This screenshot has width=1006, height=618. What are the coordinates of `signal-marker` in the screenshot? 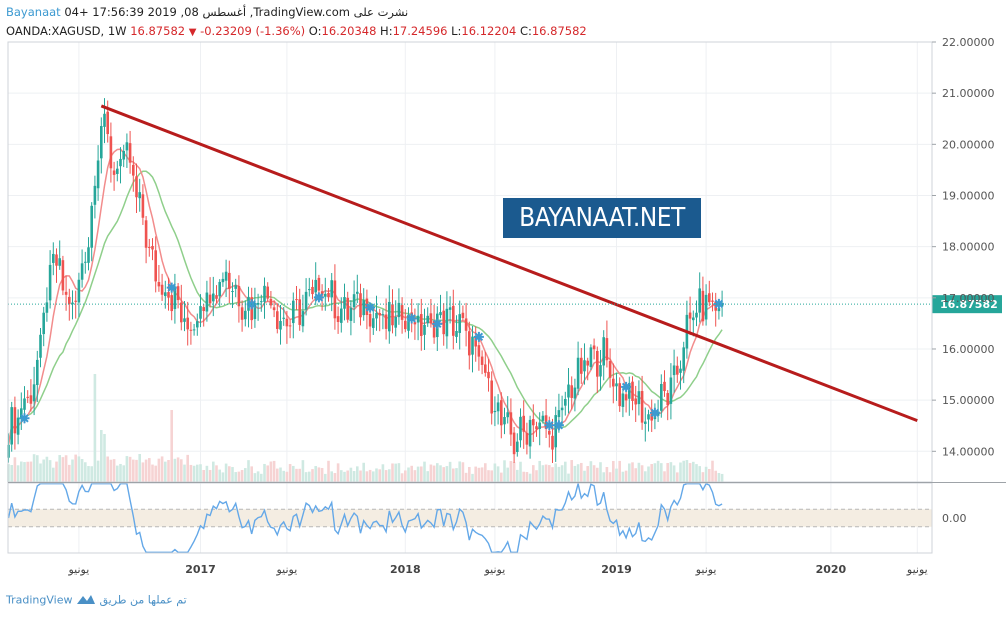 It's located at (478, 336).